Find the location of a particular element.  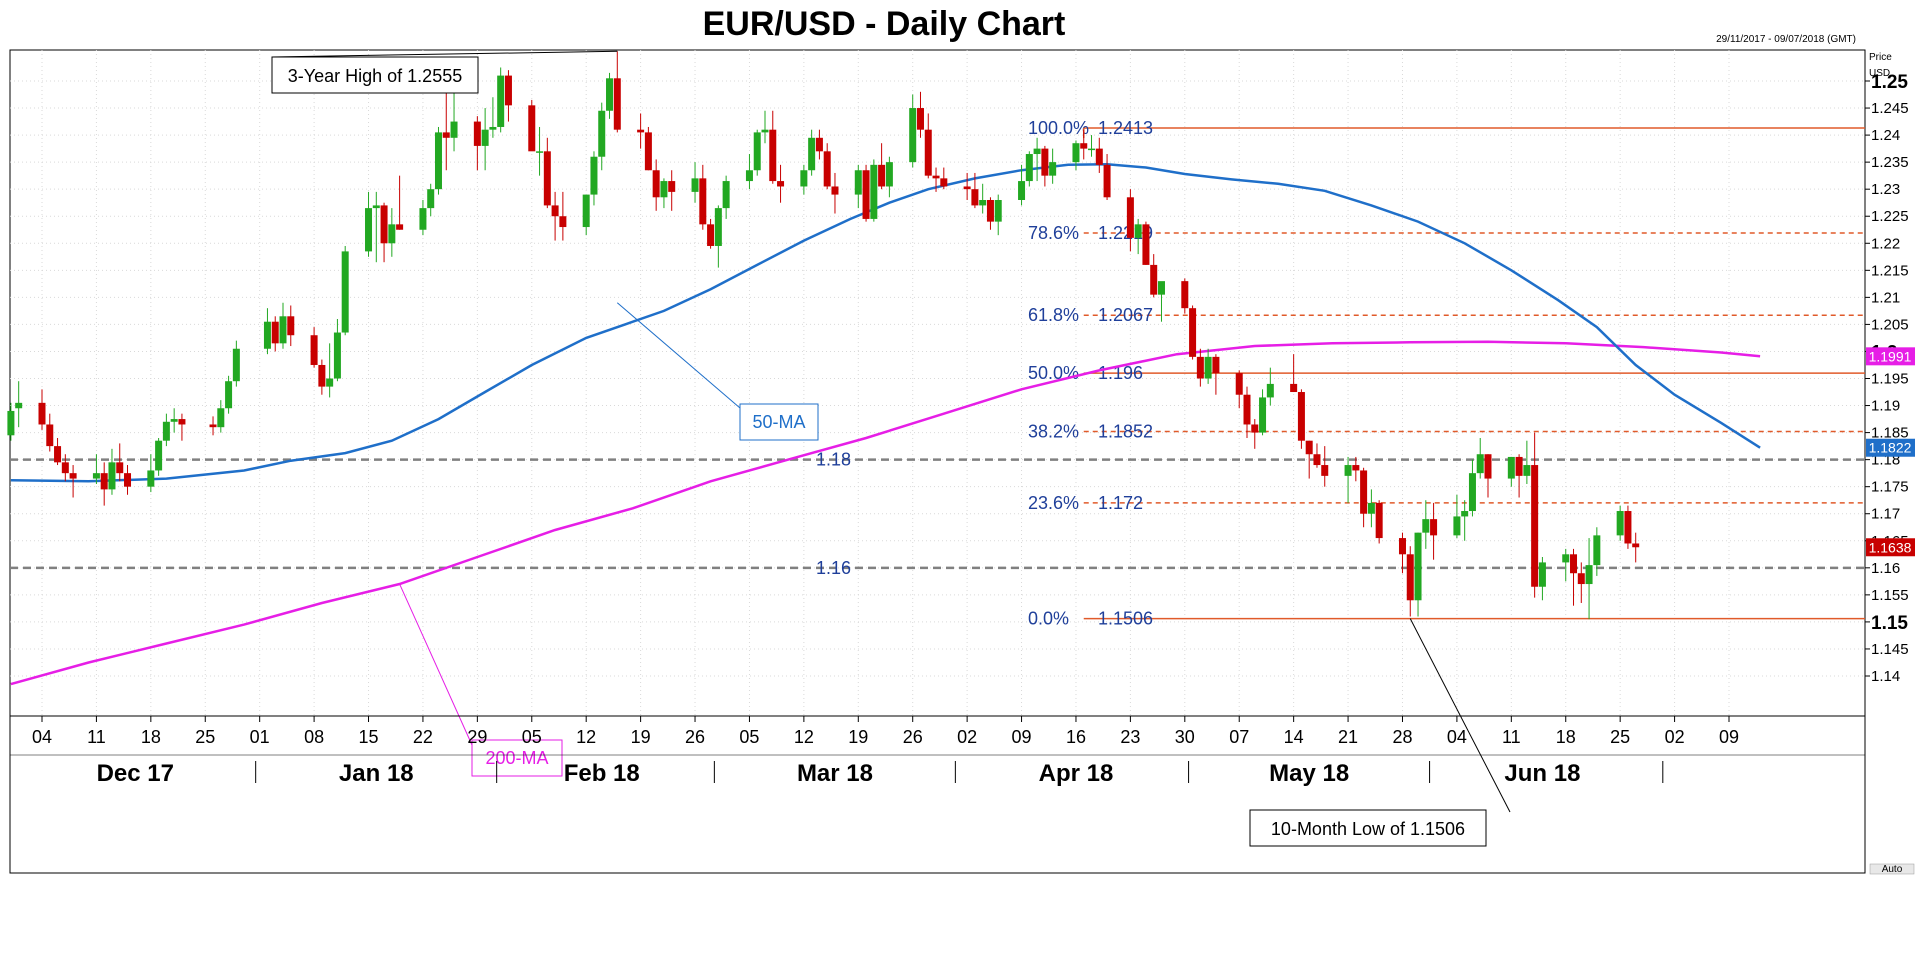

x-day-label: 14 is located at coordinates (1294, 737).